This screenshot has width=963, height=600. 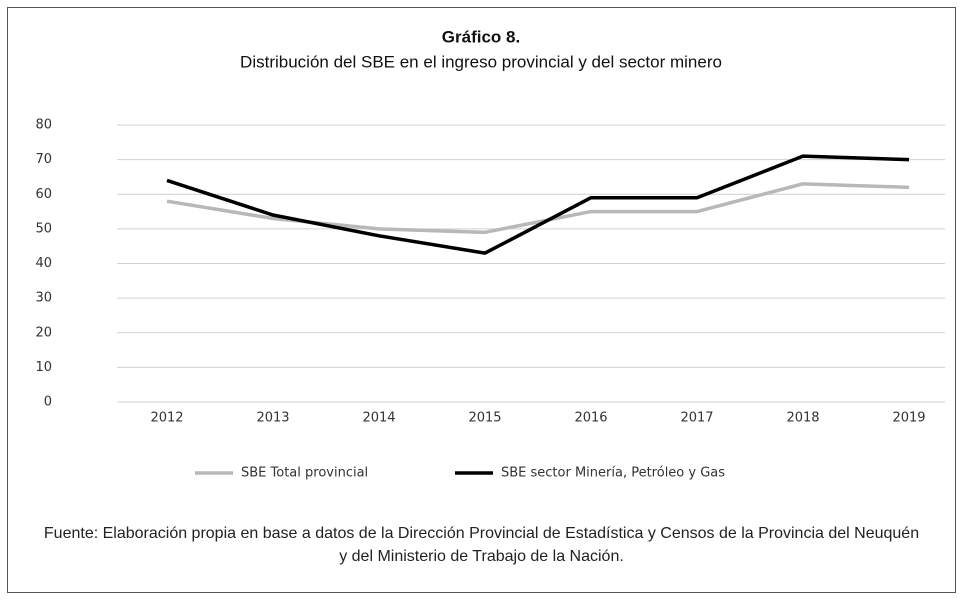 What do you see at coordinates (272, 418) in the screenshot?
I see `x-tick-label: 2013` at bounding box center [272, 418].